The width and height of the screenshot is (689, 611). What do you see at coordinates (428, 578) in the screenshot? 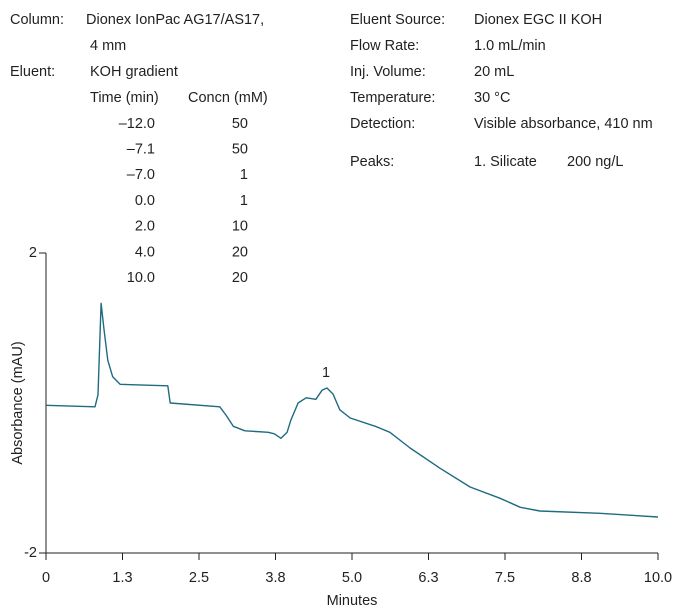
I see `x-tick-label: 6.3` at bounding box center [428, 578].